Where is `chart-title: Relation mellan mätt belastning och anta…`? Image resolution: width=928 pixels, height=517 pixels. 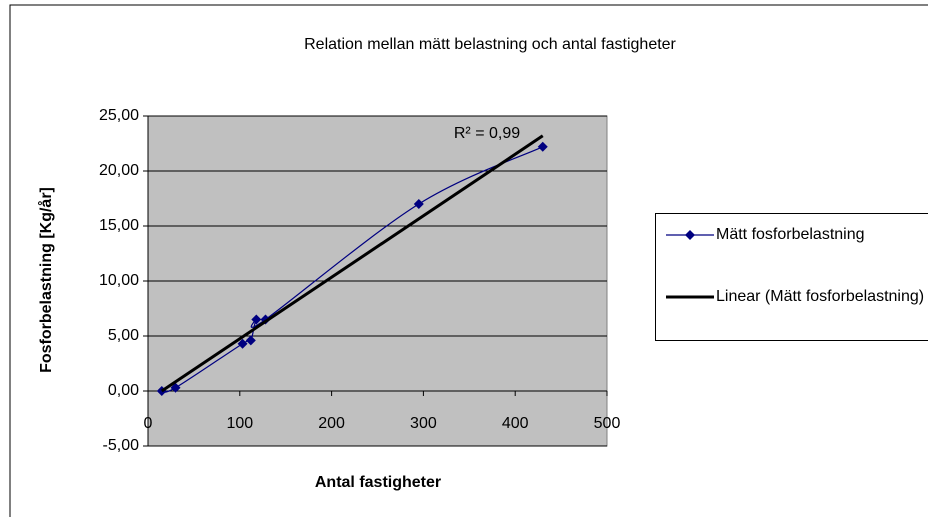 chart-title: Relation mellan mätt belastning och anta… is located at coordinates (490, 44).